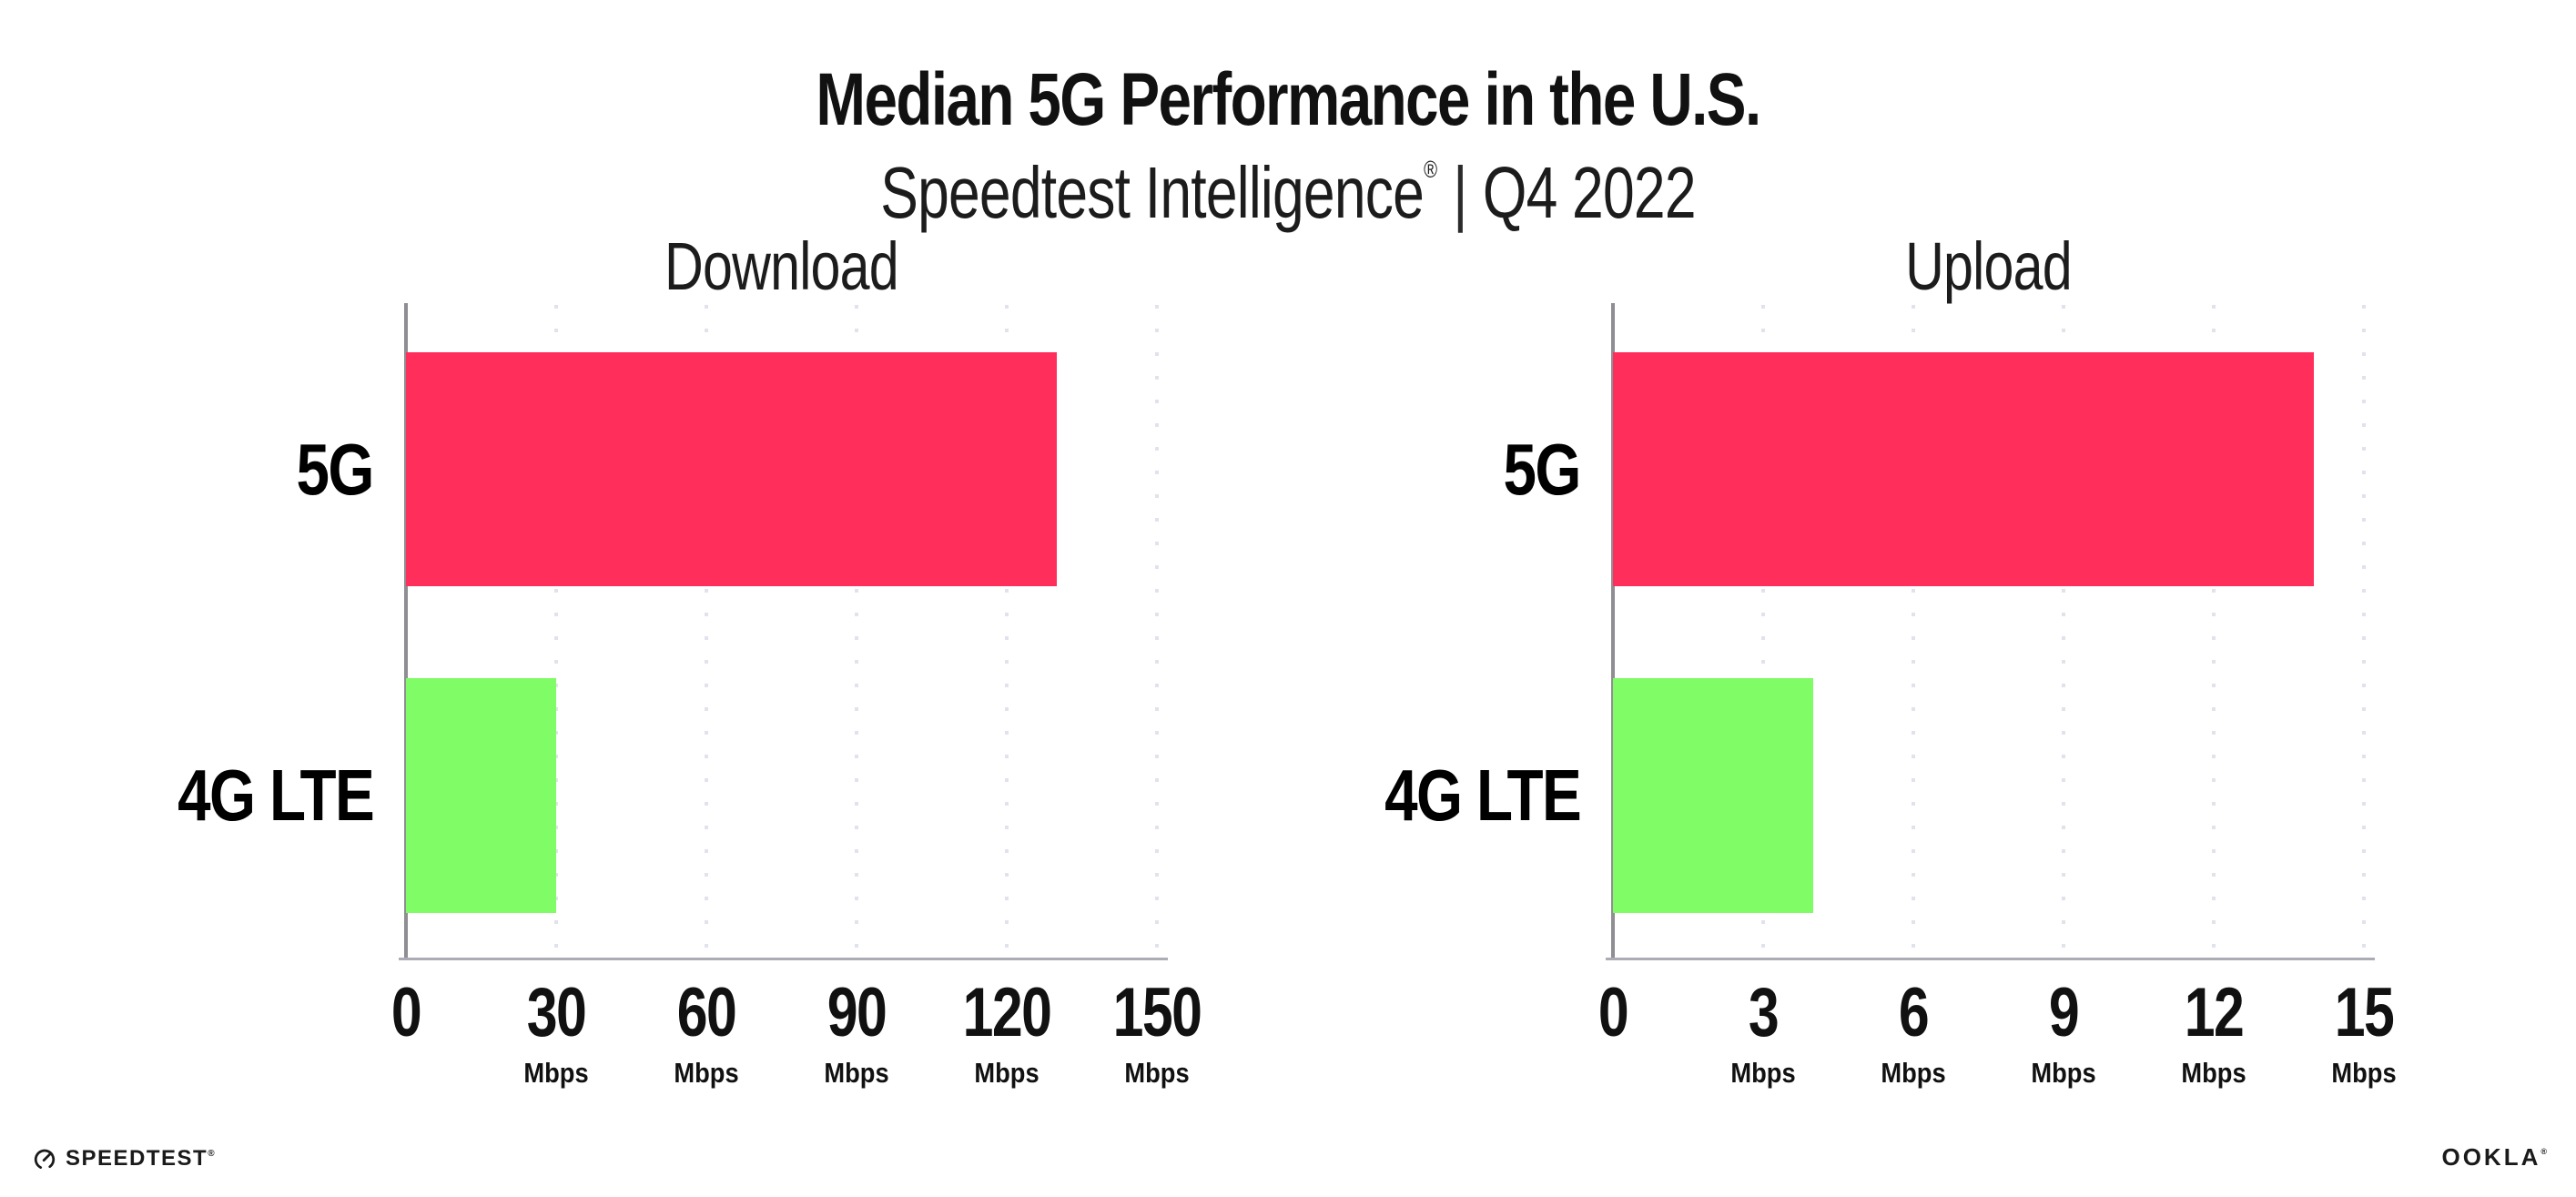 The image size is (2576, 1197). I want to click on speedtest-label: SPEEDTEST, so click(137, 1159).